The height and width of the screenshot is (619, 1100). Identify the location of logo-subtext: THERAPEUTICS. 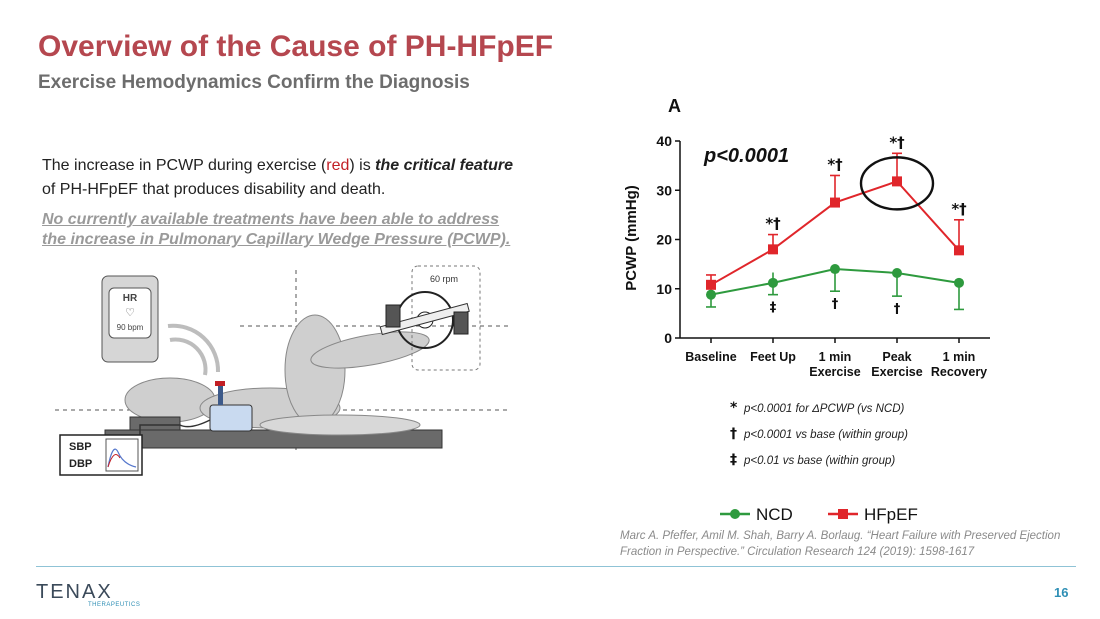
(114, 605).